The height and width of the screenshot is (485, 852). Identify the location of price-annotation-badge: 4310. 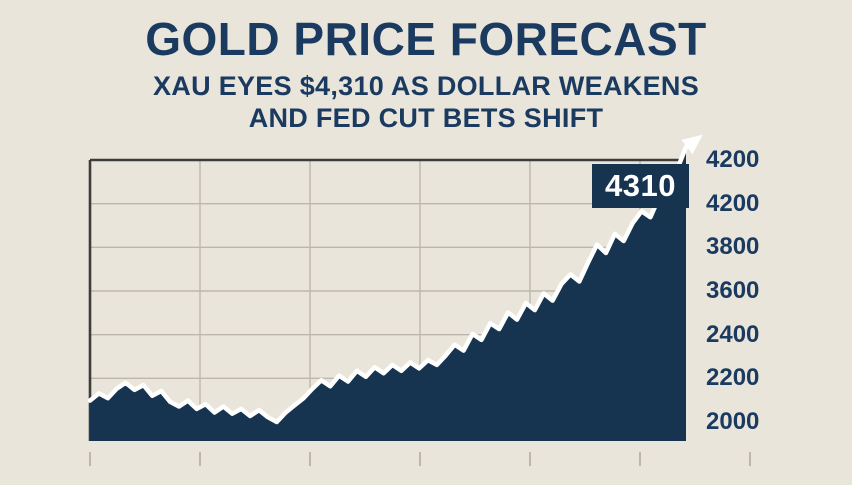
(640, 186).